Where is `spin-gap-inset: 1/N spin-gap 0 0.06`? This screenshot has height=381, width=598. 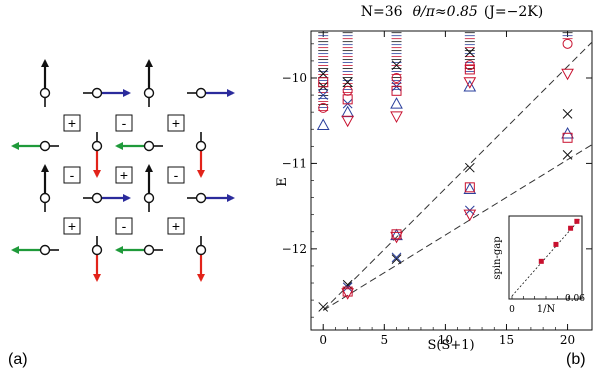 spin-gap-inset: 1/N spin-gap 0 0.06 is located at coordinates (538, 265).